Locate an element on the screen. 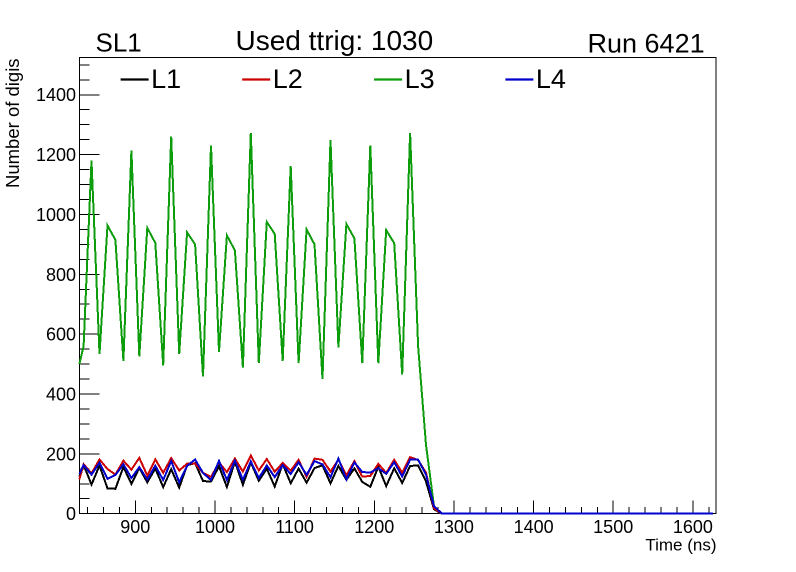 The image size is (796, 572). svg-text: L3 is located at coordinates (420, 79).